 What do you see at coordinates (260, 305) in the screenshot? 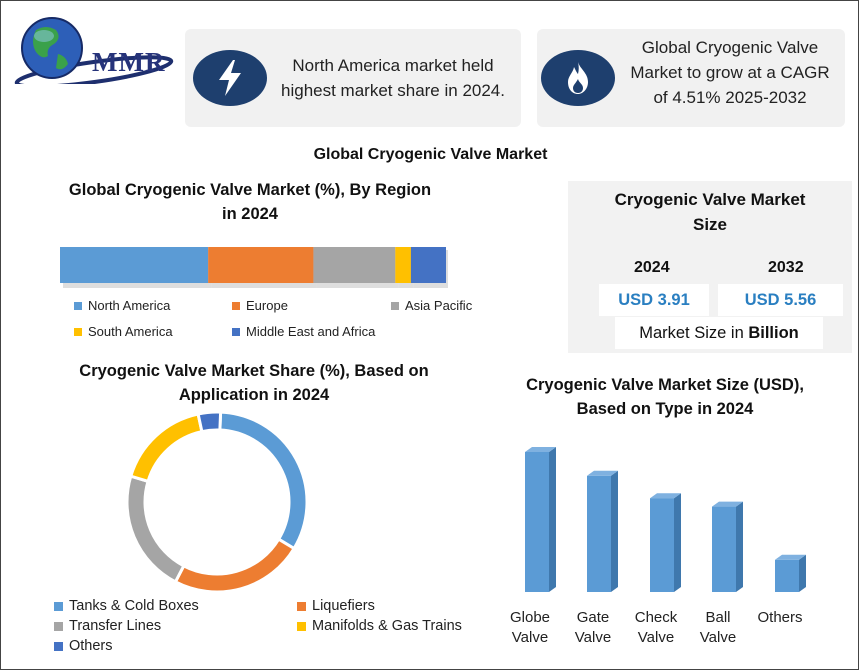
I see `legend-item-europe: Europe` at bounding box center [260, 305].